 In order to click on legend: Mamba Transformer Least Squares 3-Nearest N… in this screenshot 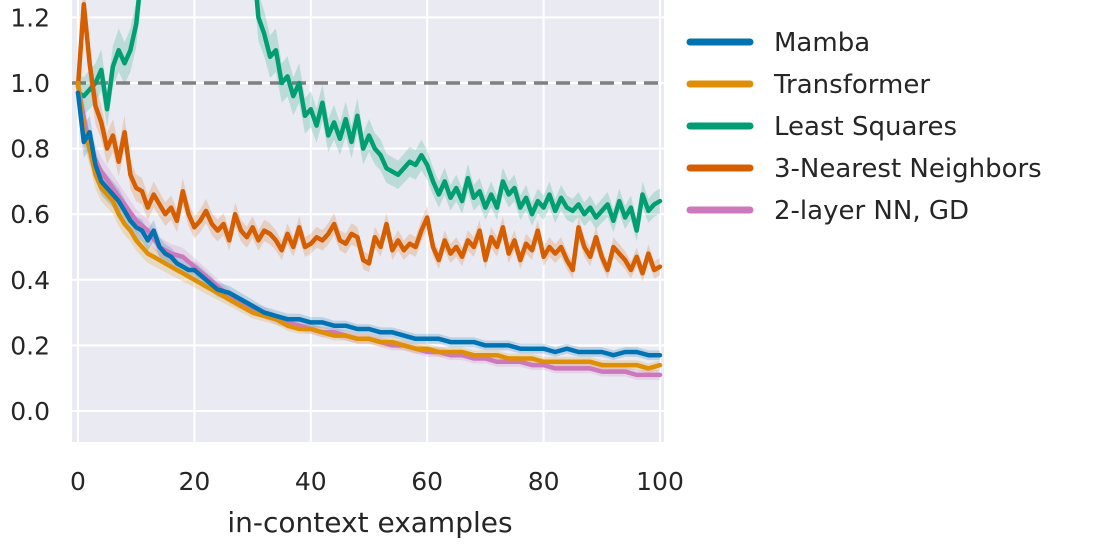, I will do `click(864, 127)`.